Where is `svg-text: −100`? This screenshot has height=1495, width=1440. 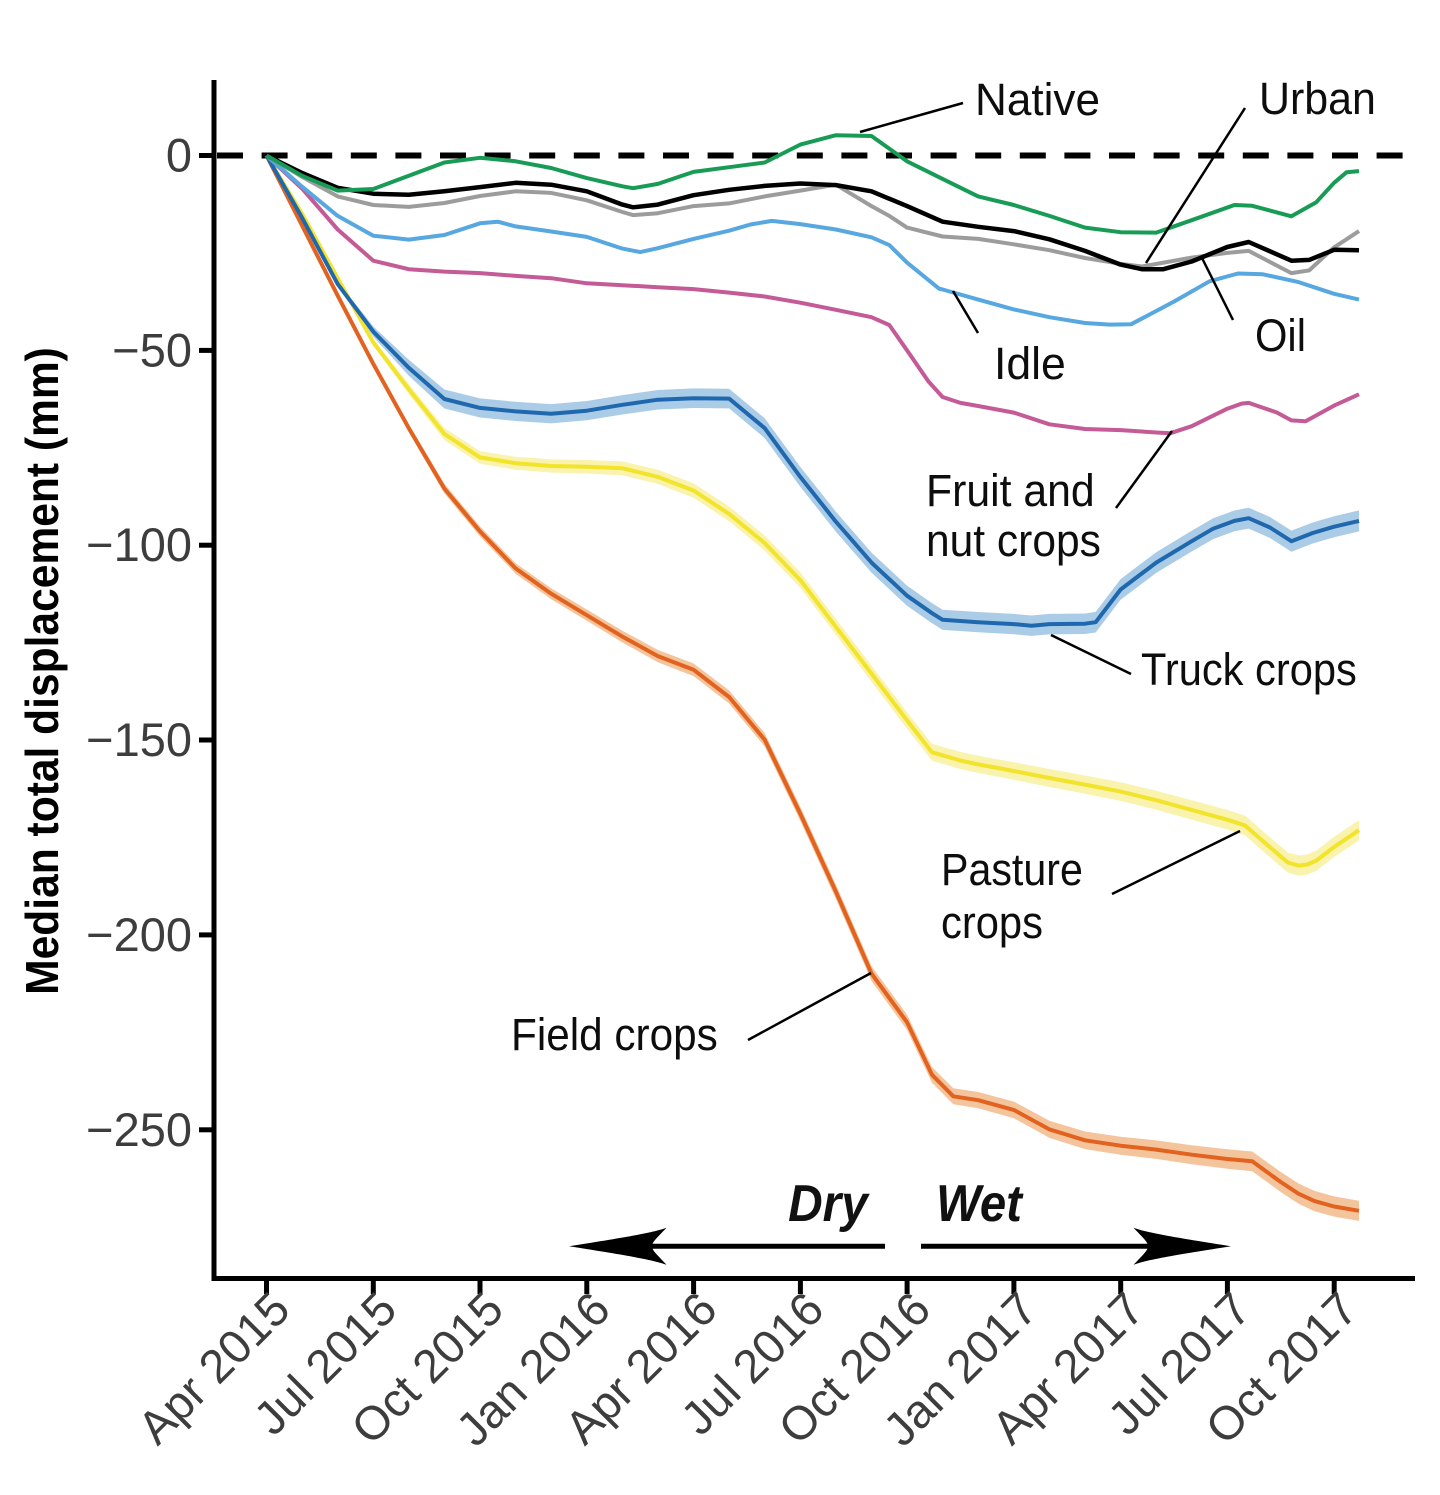
svg-text: −100 is located at coordinates (139, 544).